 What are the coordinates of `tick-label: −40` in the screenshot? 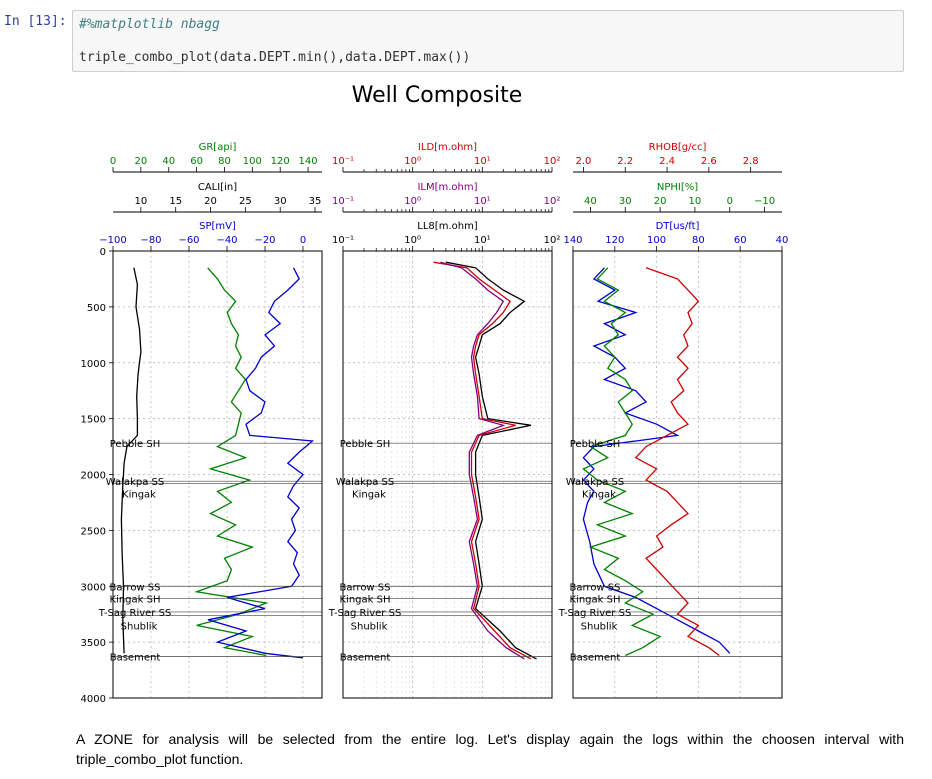 It's located at (226, 240).